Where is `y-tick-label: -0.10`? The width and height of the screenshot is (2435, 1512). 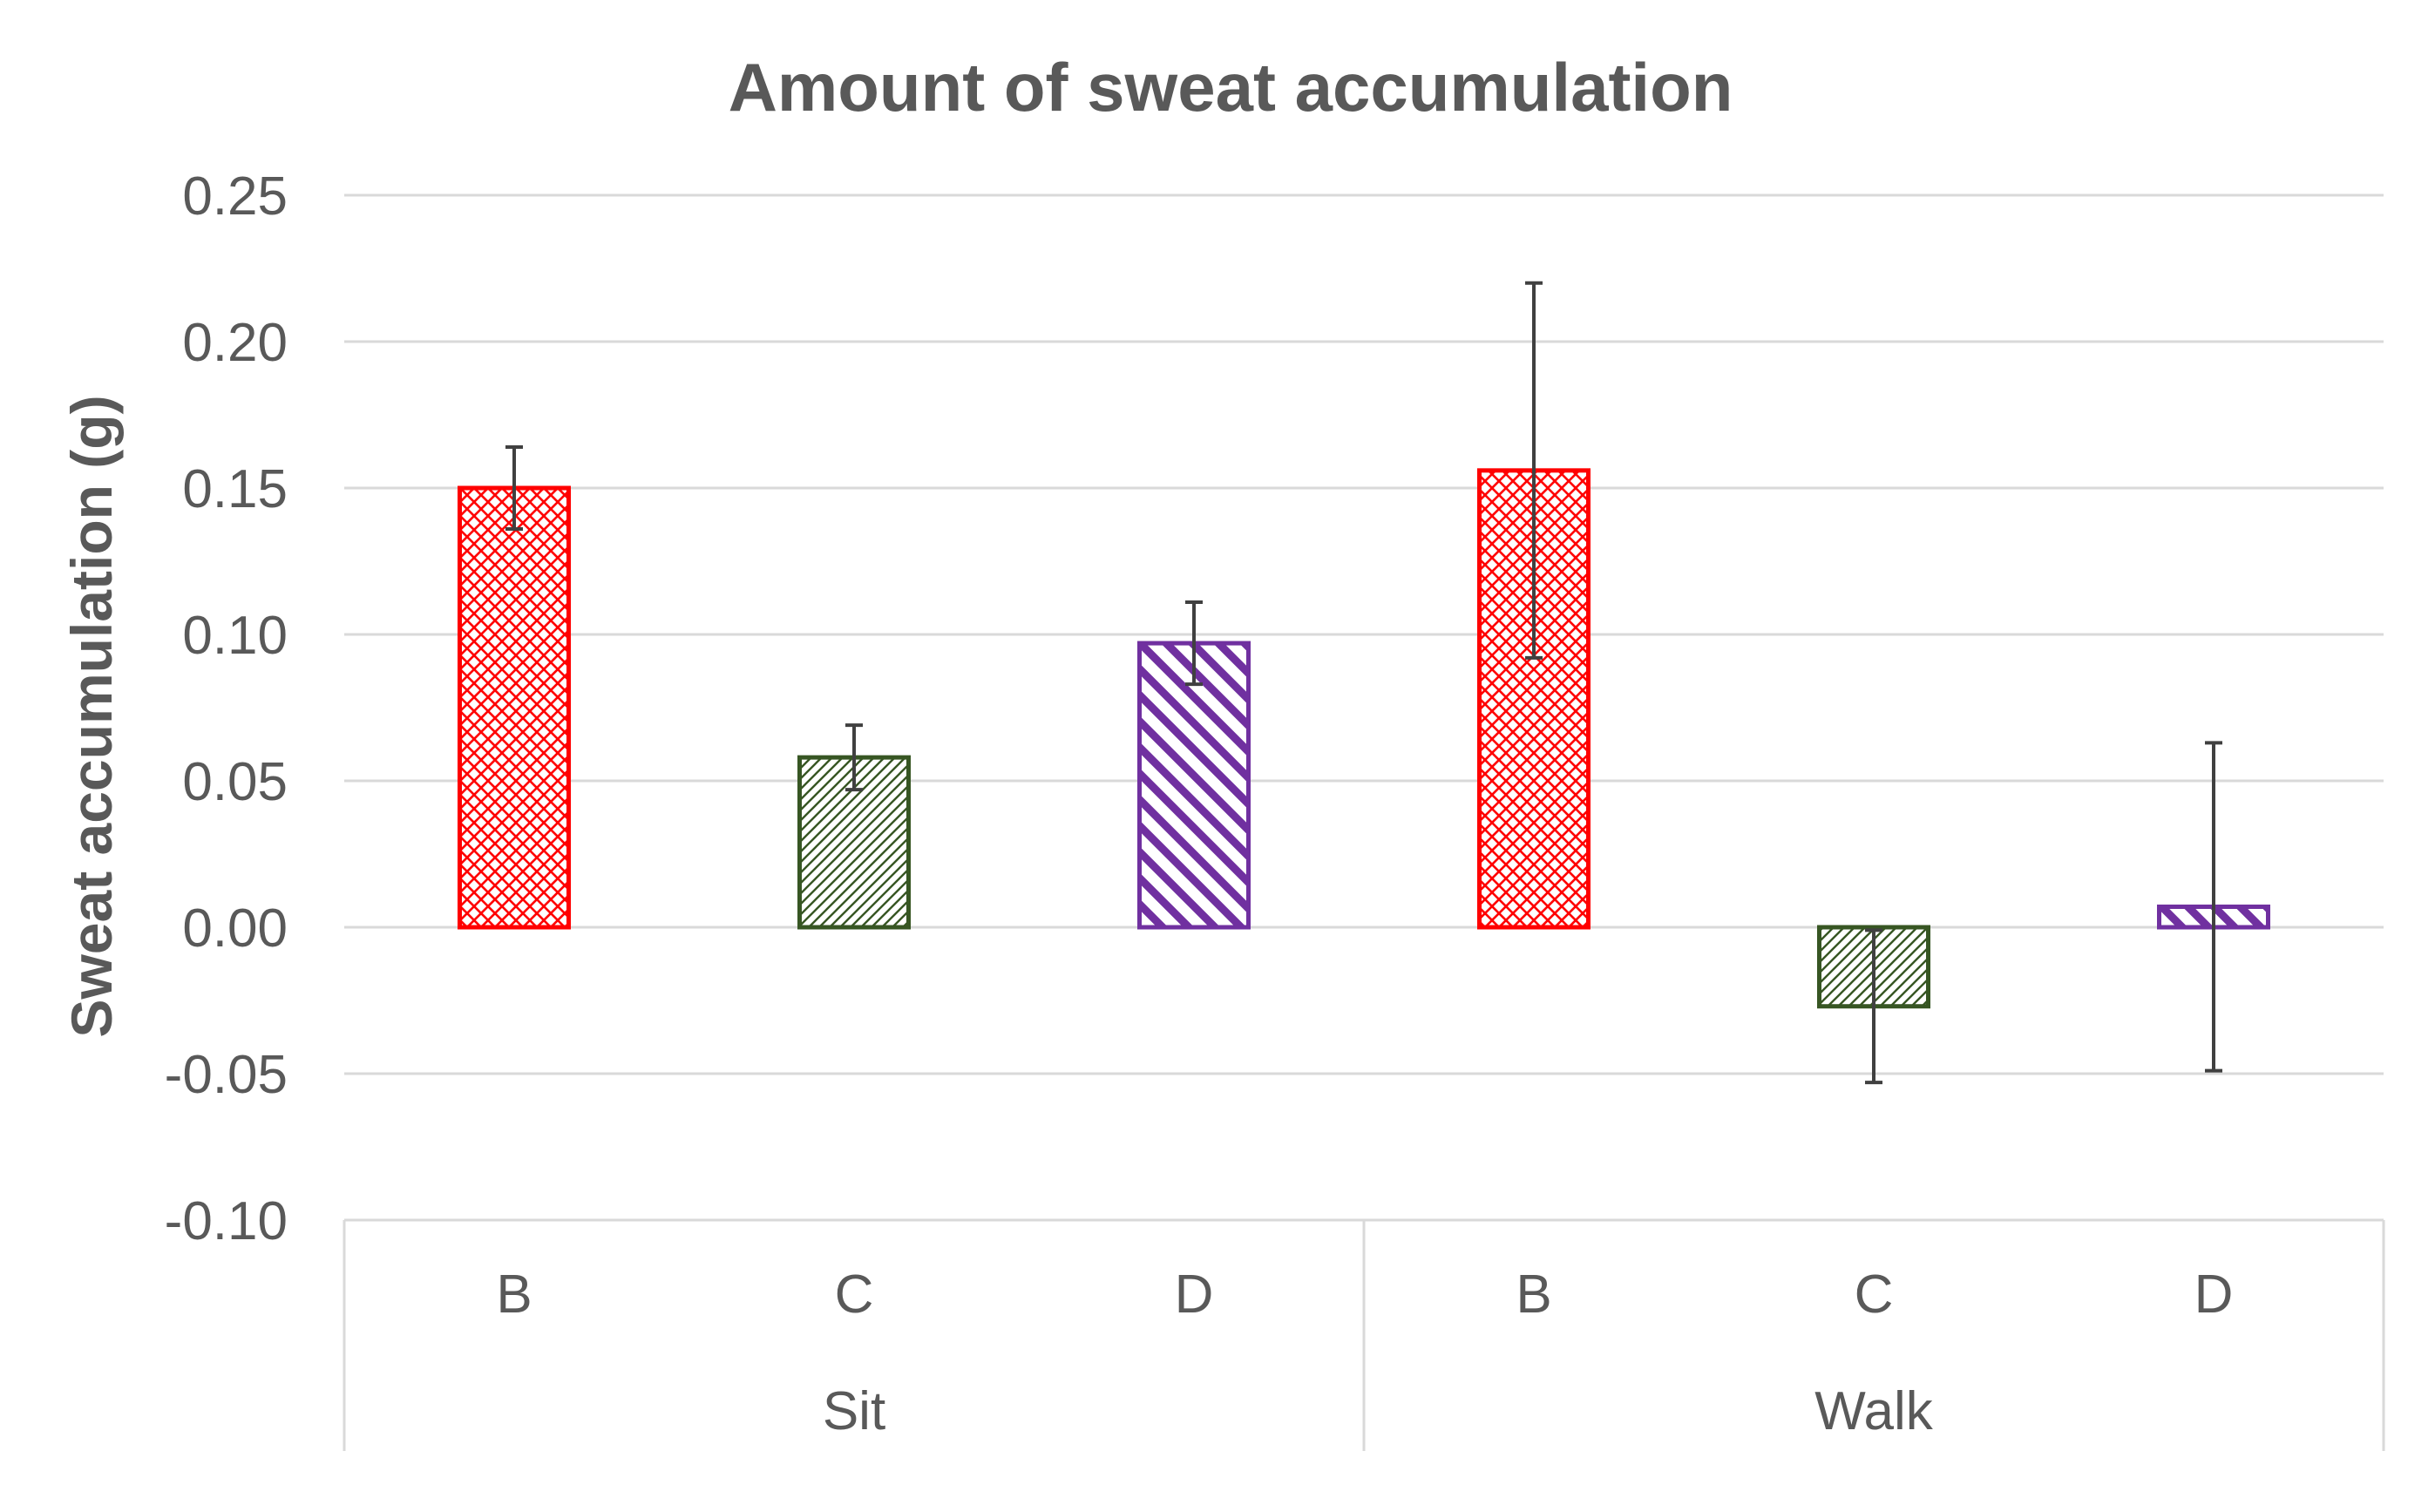 y-tick-label: -0.10 is located at coordinates (227, 1221).